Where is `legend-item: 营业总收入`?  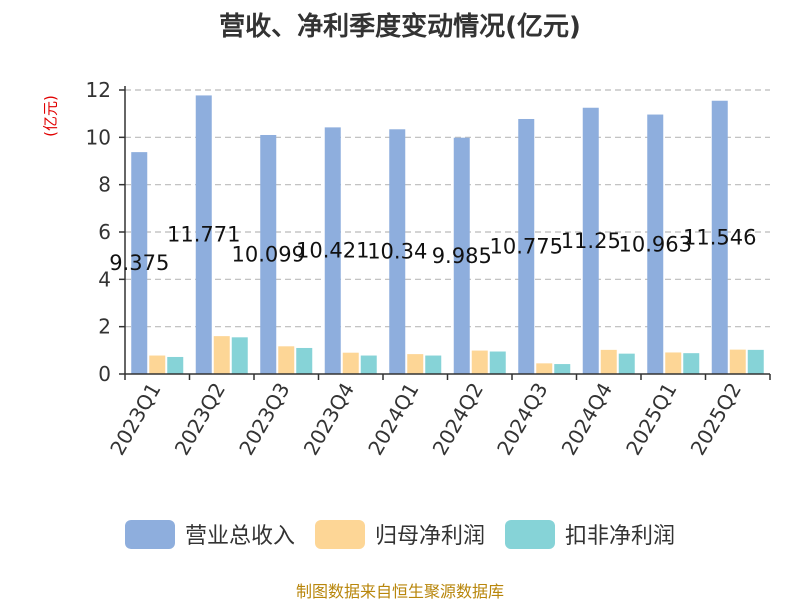
legend-item: 营业总收入 is located at coordinates (209, 534).